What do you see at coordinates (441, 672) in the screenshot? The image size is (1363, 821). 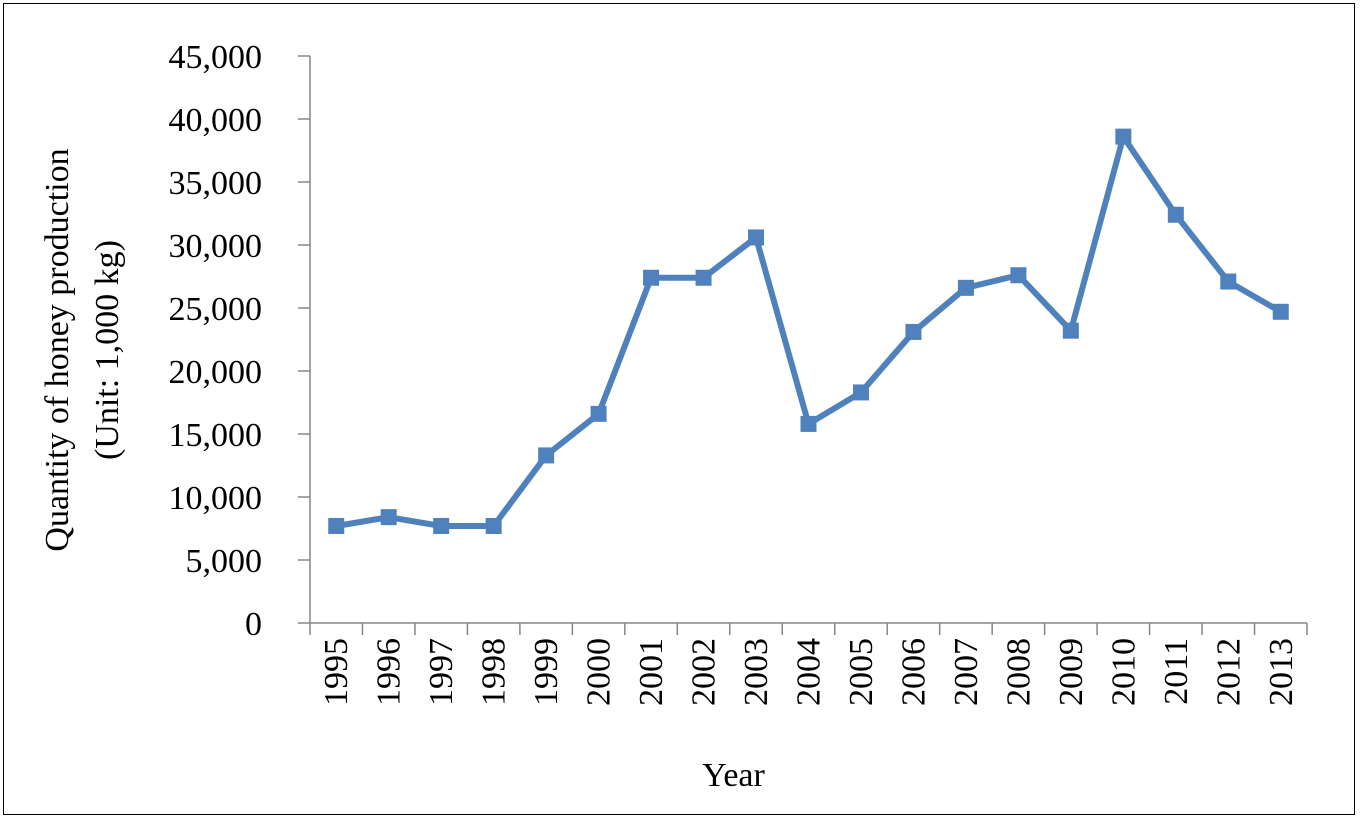 I see `x-tick-label: 1997` at bounding box center [441, 672].